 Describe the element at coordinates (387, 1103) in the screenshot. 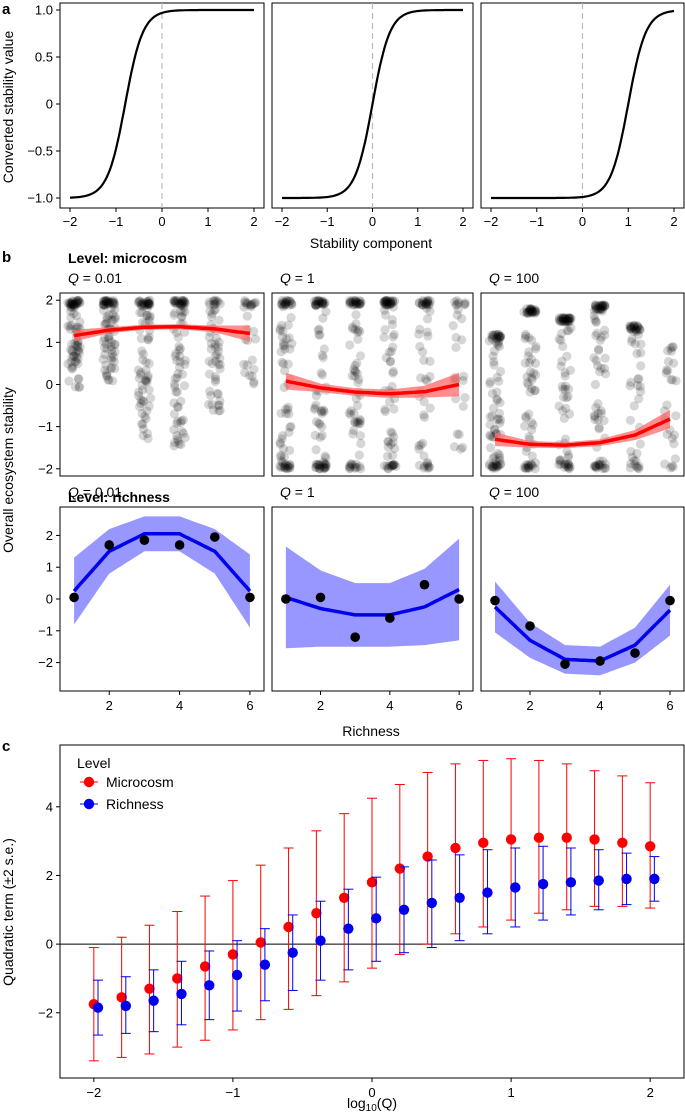

I see `panel-c-x-label-rest: (Q)` at that location.